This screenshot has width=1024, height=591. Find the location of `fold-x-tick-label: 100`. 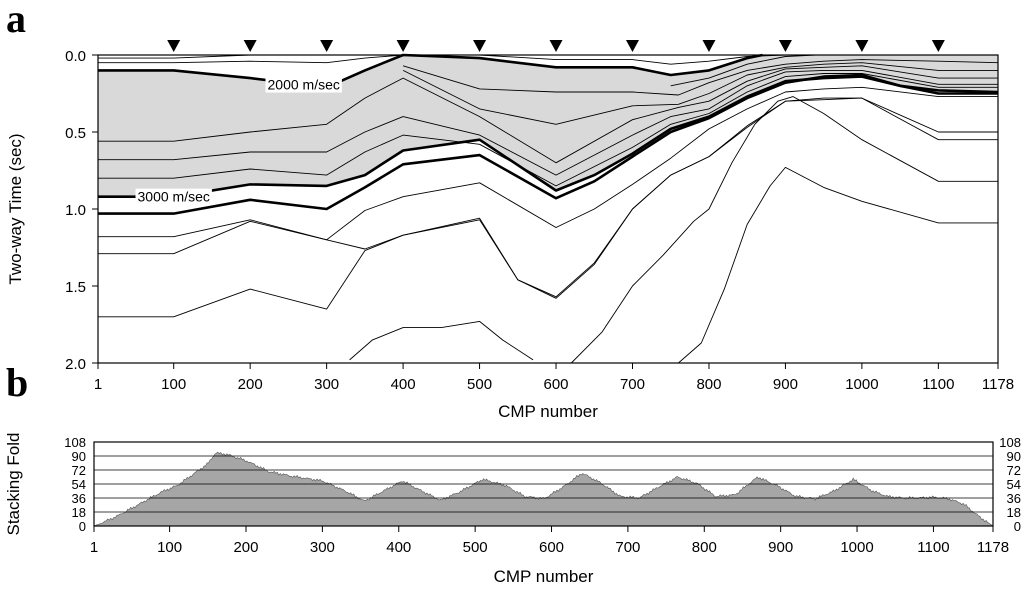

fold-x-tick-label: 100 is located at coordinates (169, 547).